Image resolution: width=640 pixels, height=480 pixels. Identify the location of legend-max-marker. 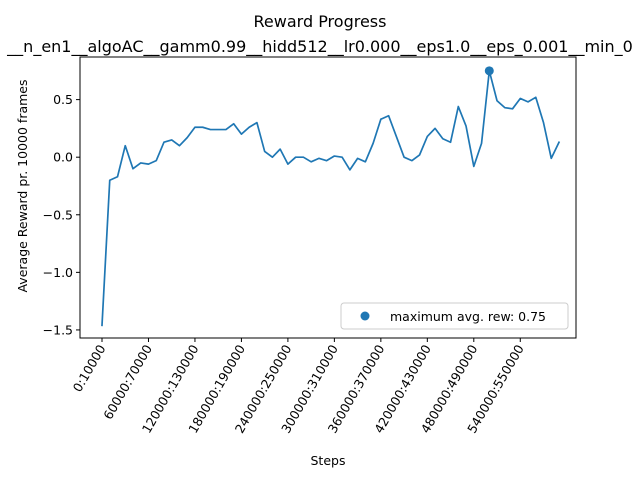
(365, 316).